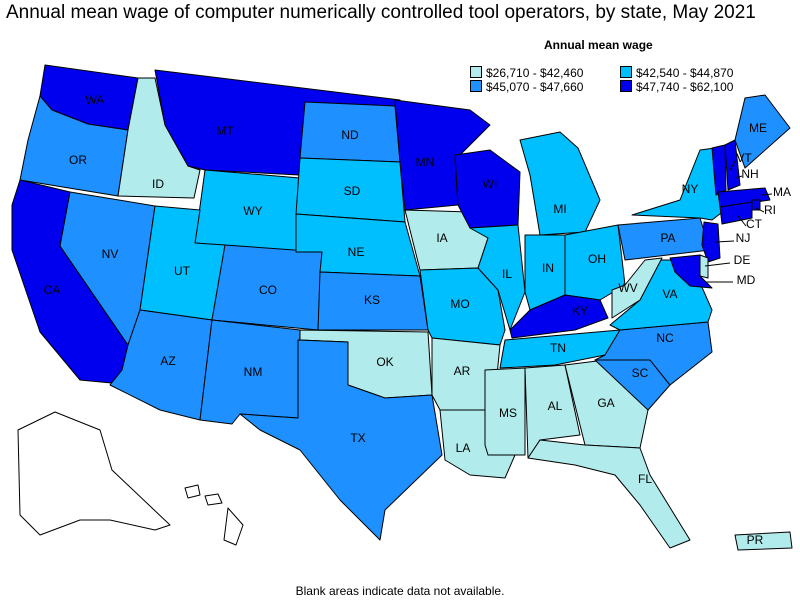 This screenshot has height=600, width=800. Describe the element at coordinates (268, 290) in the screenshot. I see `state-label-co: CO` at that location.